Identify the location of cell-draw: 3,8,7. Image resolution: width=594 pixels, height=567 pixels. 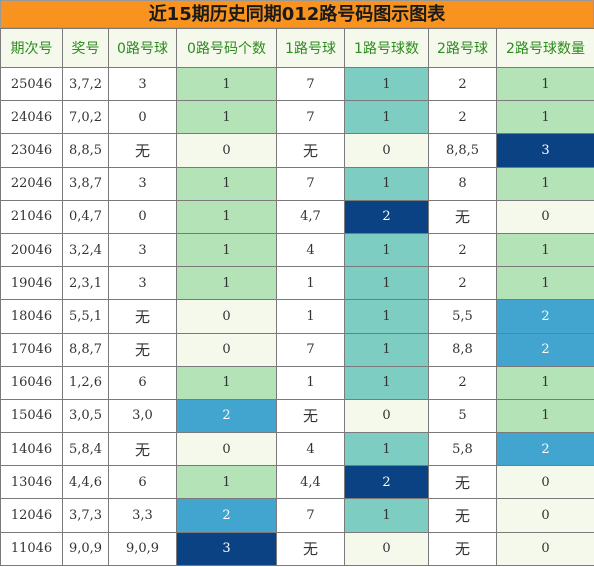
(85, 183).